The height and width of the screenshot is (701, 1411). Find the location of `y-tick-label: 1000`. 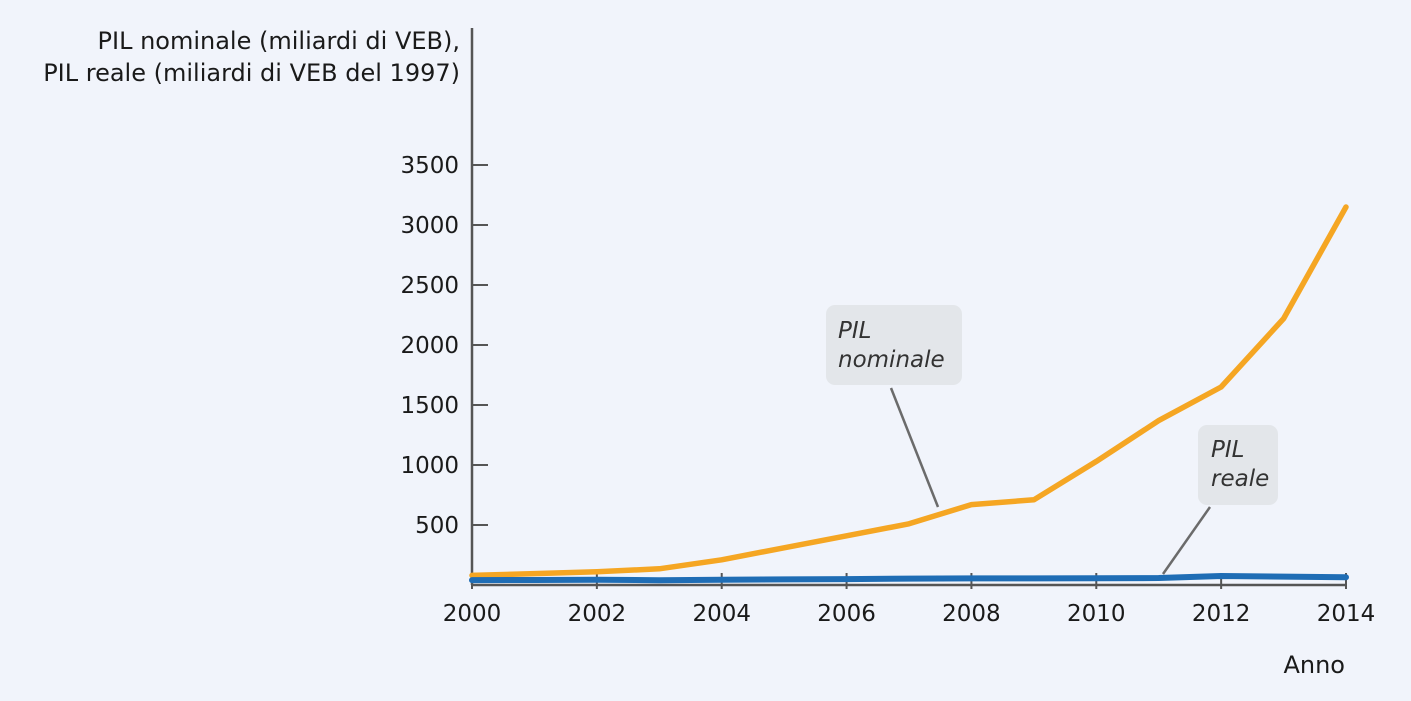

y-tick-label: 1000 is located at coordinates (429, 466).